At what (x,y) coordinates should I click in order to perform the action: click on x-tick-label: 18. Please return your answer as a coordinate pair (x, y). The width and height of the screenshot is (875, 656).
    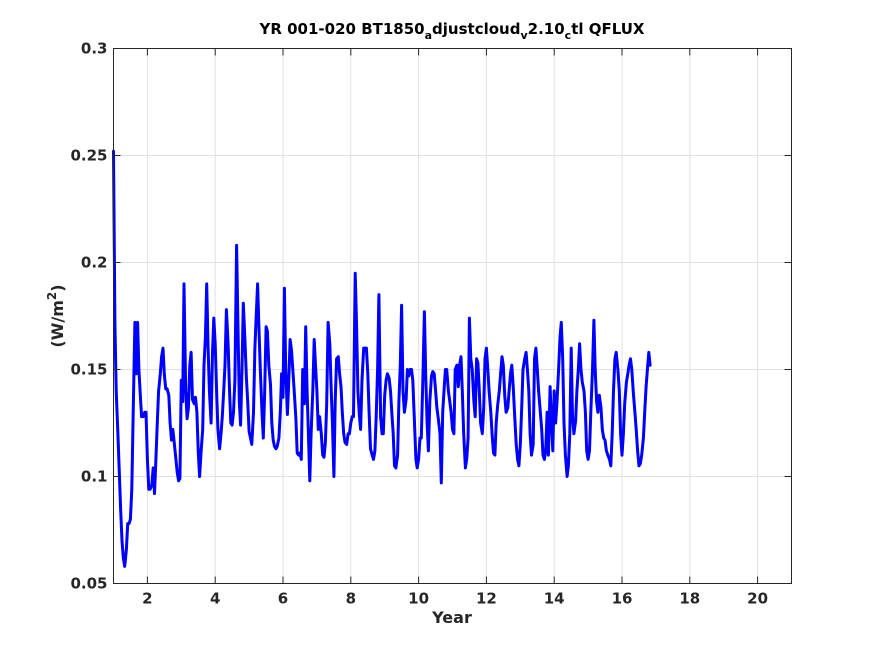
    Looking at the image, I should click on (689, 599).